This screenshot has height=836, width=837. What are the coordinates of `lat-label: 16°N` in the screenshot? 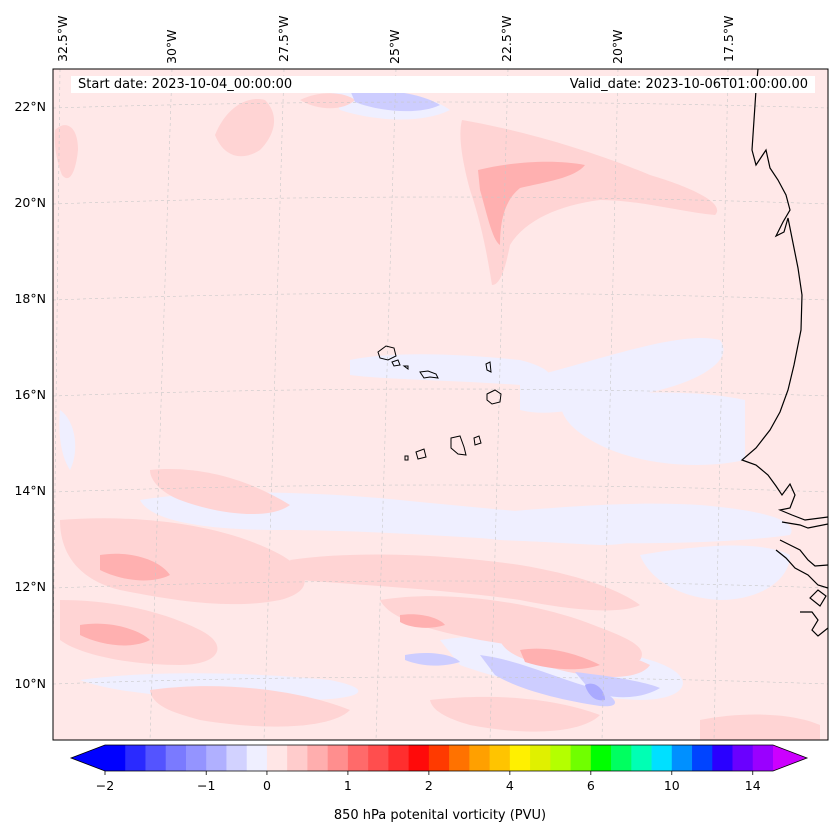 It's located at (30, 394).